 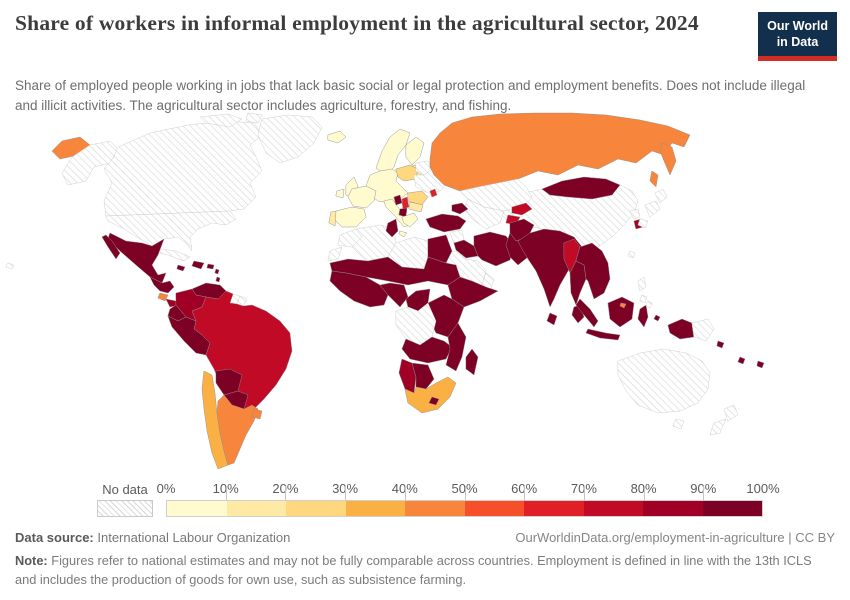 What do you see at coordinates (427, 350) in the screenshot?
I see `country-angola-zambia` at bounding box center [427, 350].